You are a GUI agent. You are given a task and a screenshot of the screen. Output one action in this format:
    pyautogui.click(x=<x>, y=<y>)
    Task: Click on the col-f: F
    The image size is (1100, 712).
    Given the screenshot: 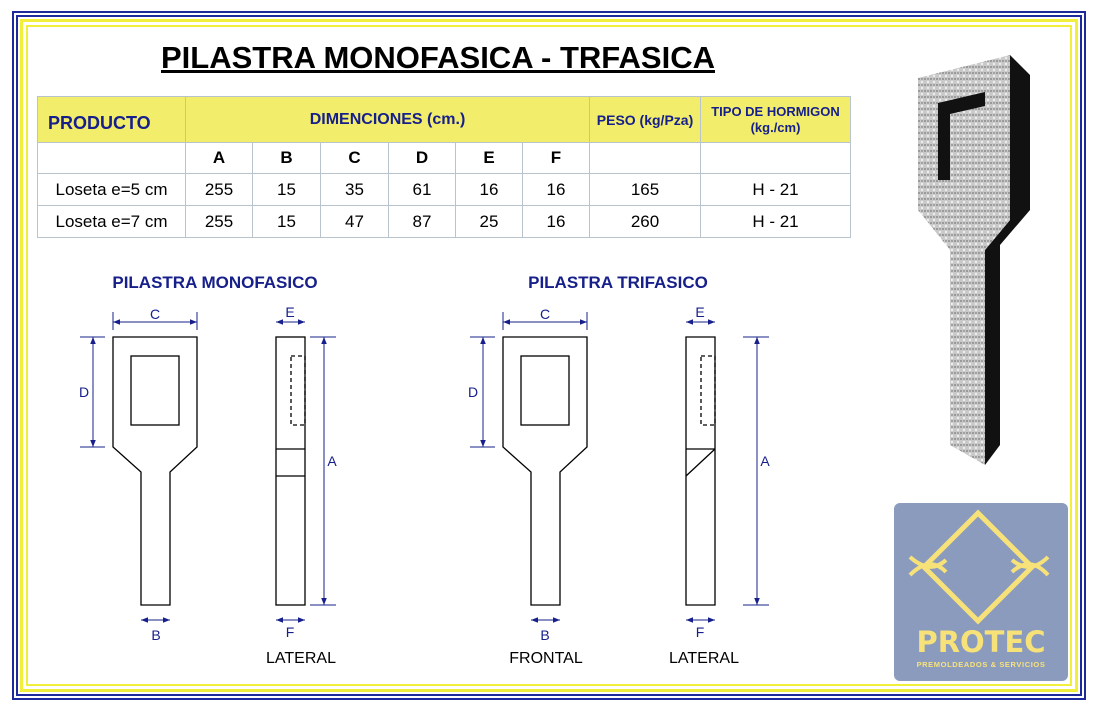 What is the action you would take?
    pyautogui.click(x=556, y=158)
    